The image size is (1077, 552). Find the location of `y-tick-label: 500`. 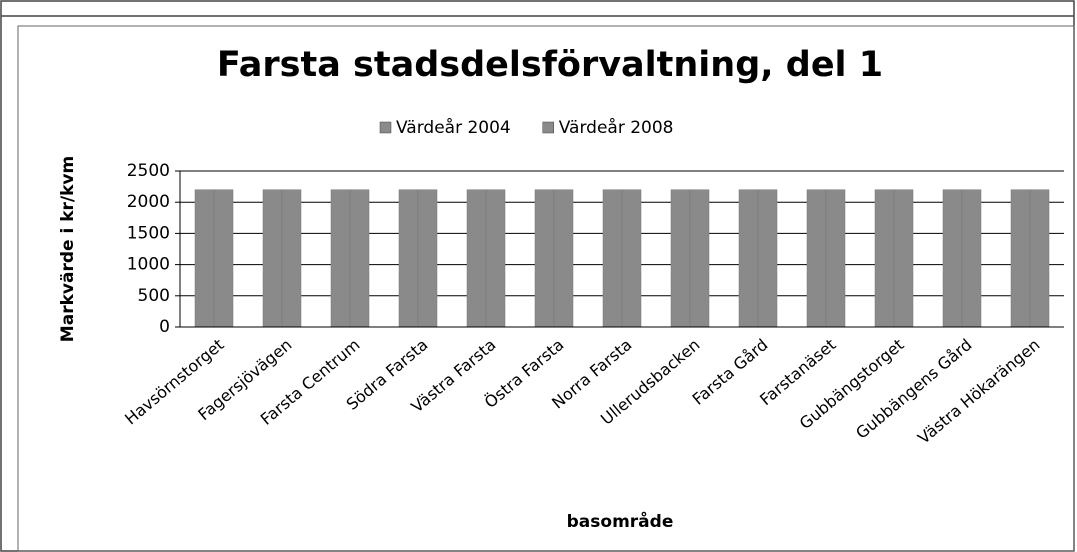

y-tick-label: 500 is located at coordinates (154, 296).